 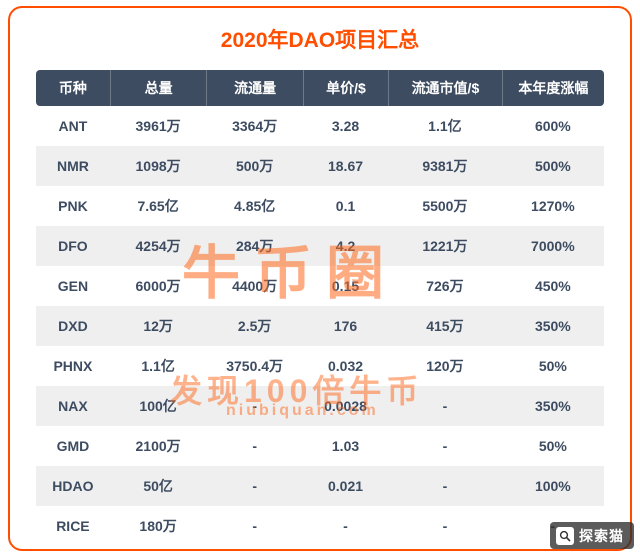 What do you see at coordinates (552, 88) in the screenshot?
I see `column-header-5: 本年度涨幅` at bounding box center [552, 88].